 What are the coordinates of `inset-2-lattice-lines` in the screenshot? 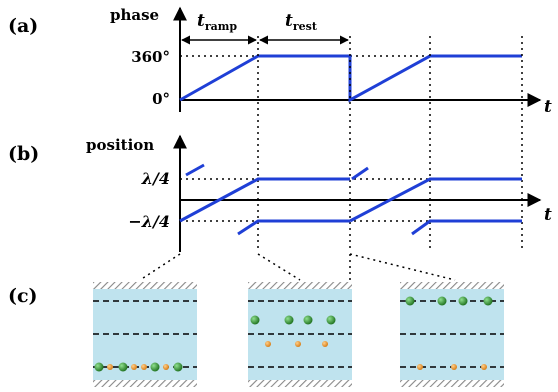 It's located at (300, 334).